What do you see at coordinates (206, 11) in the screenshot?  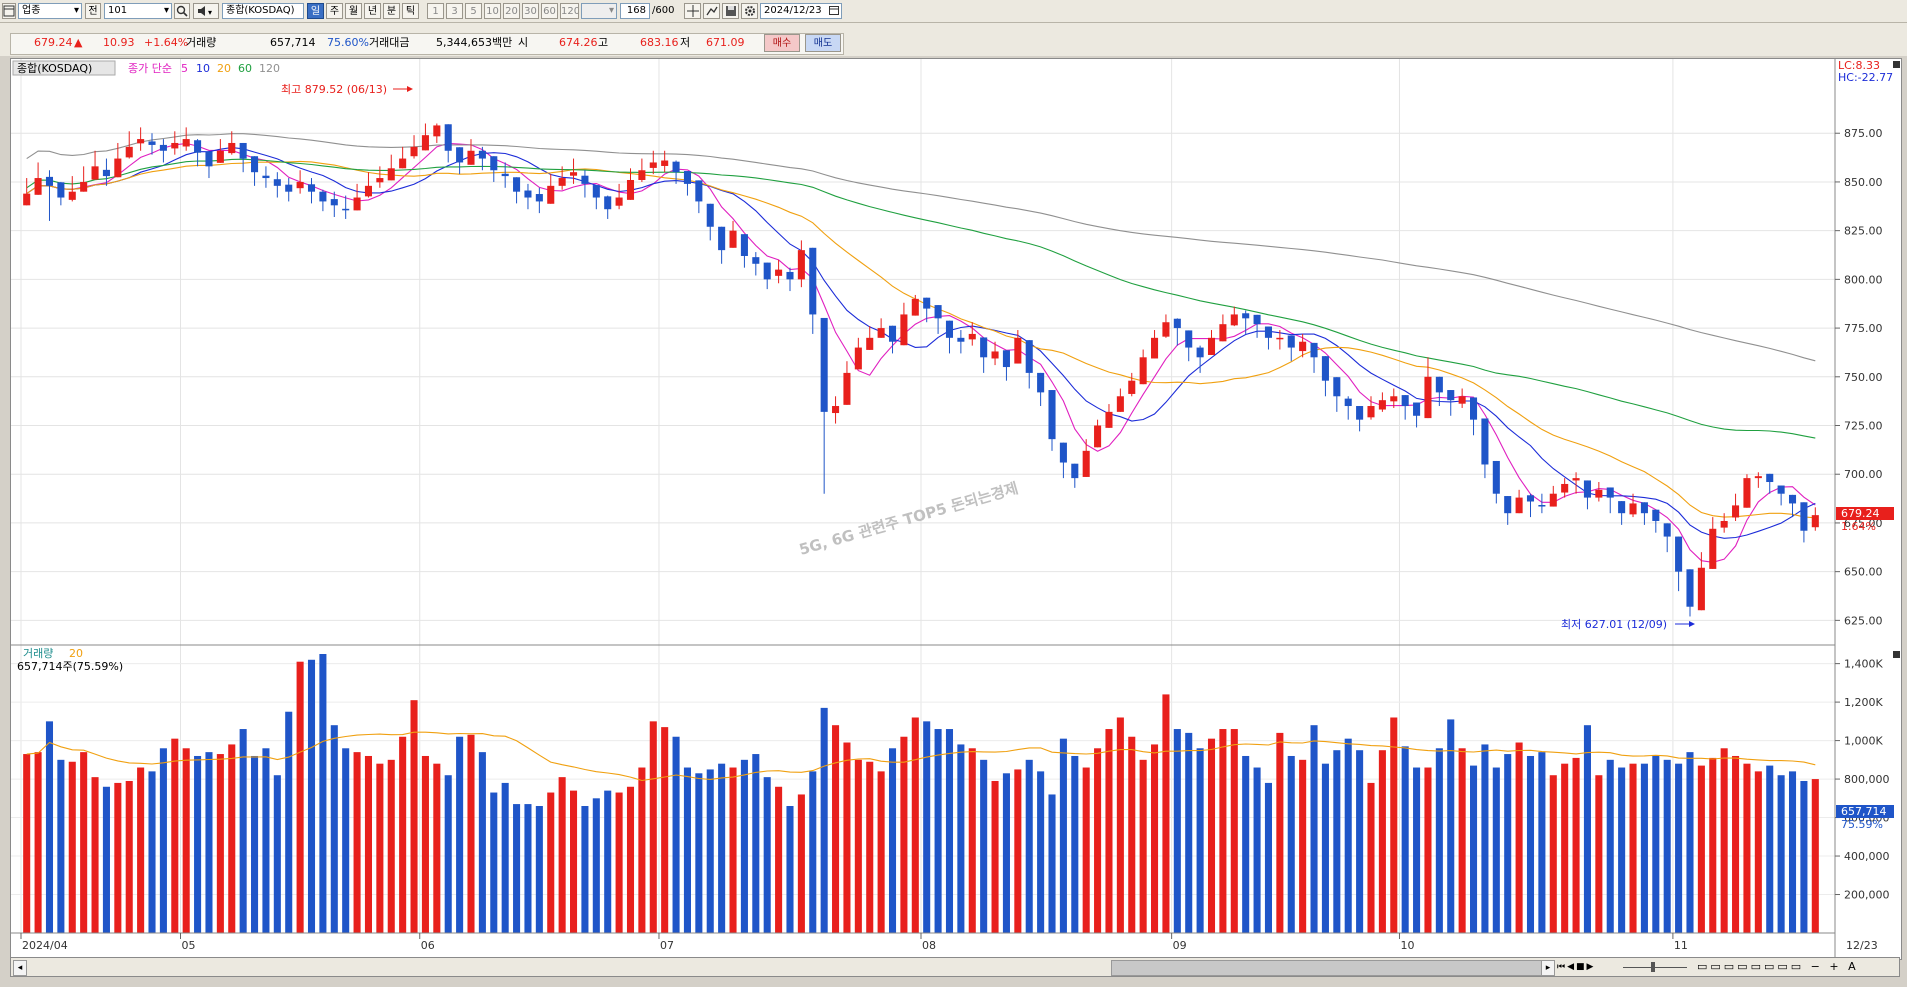 I see `speaker-icon: ▾` at bounding box center [206, 11].